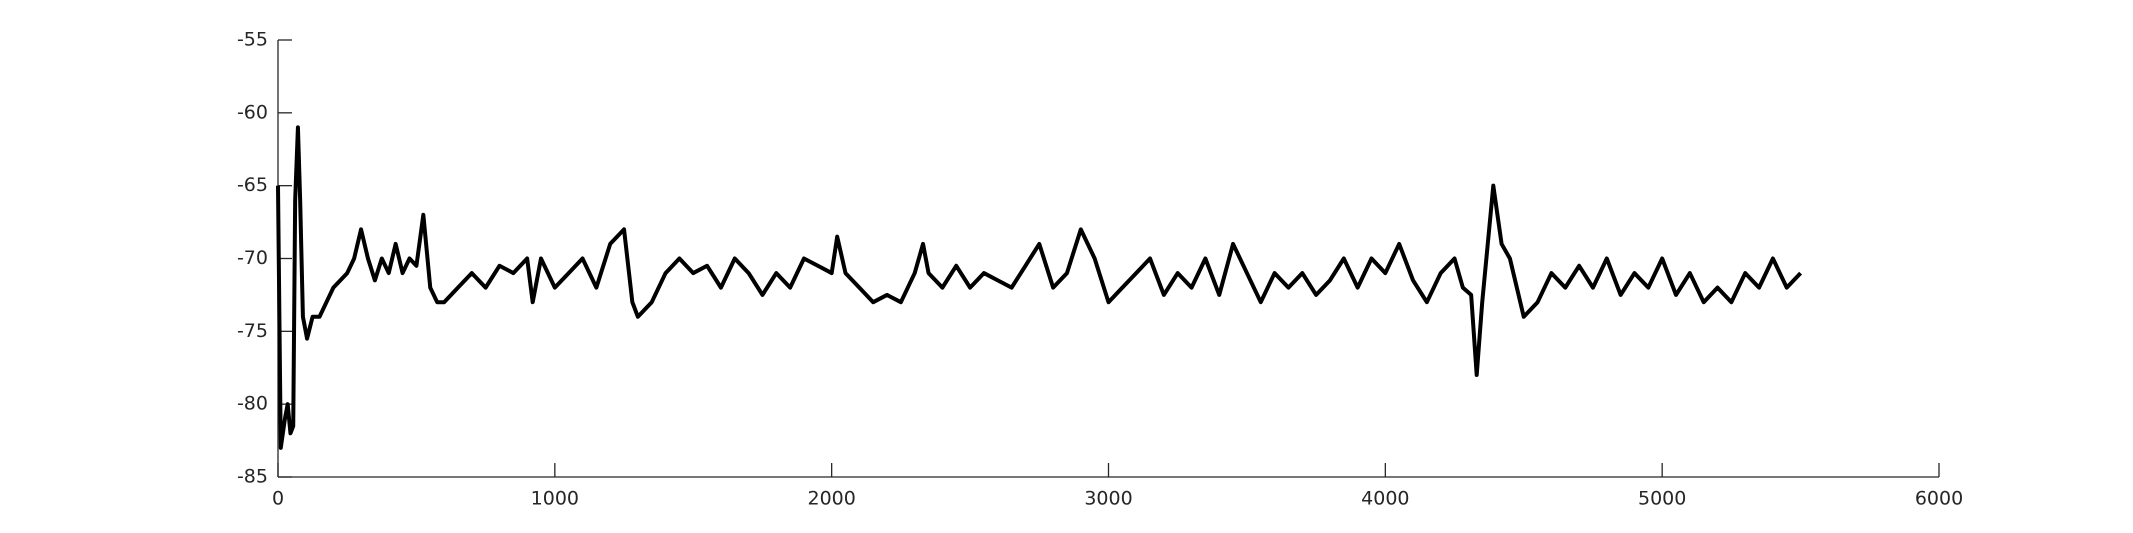 Image resolution: width=2133 pixels, height=533 pixels. I want to click on x-tick-label: 0, so click(278, 499).